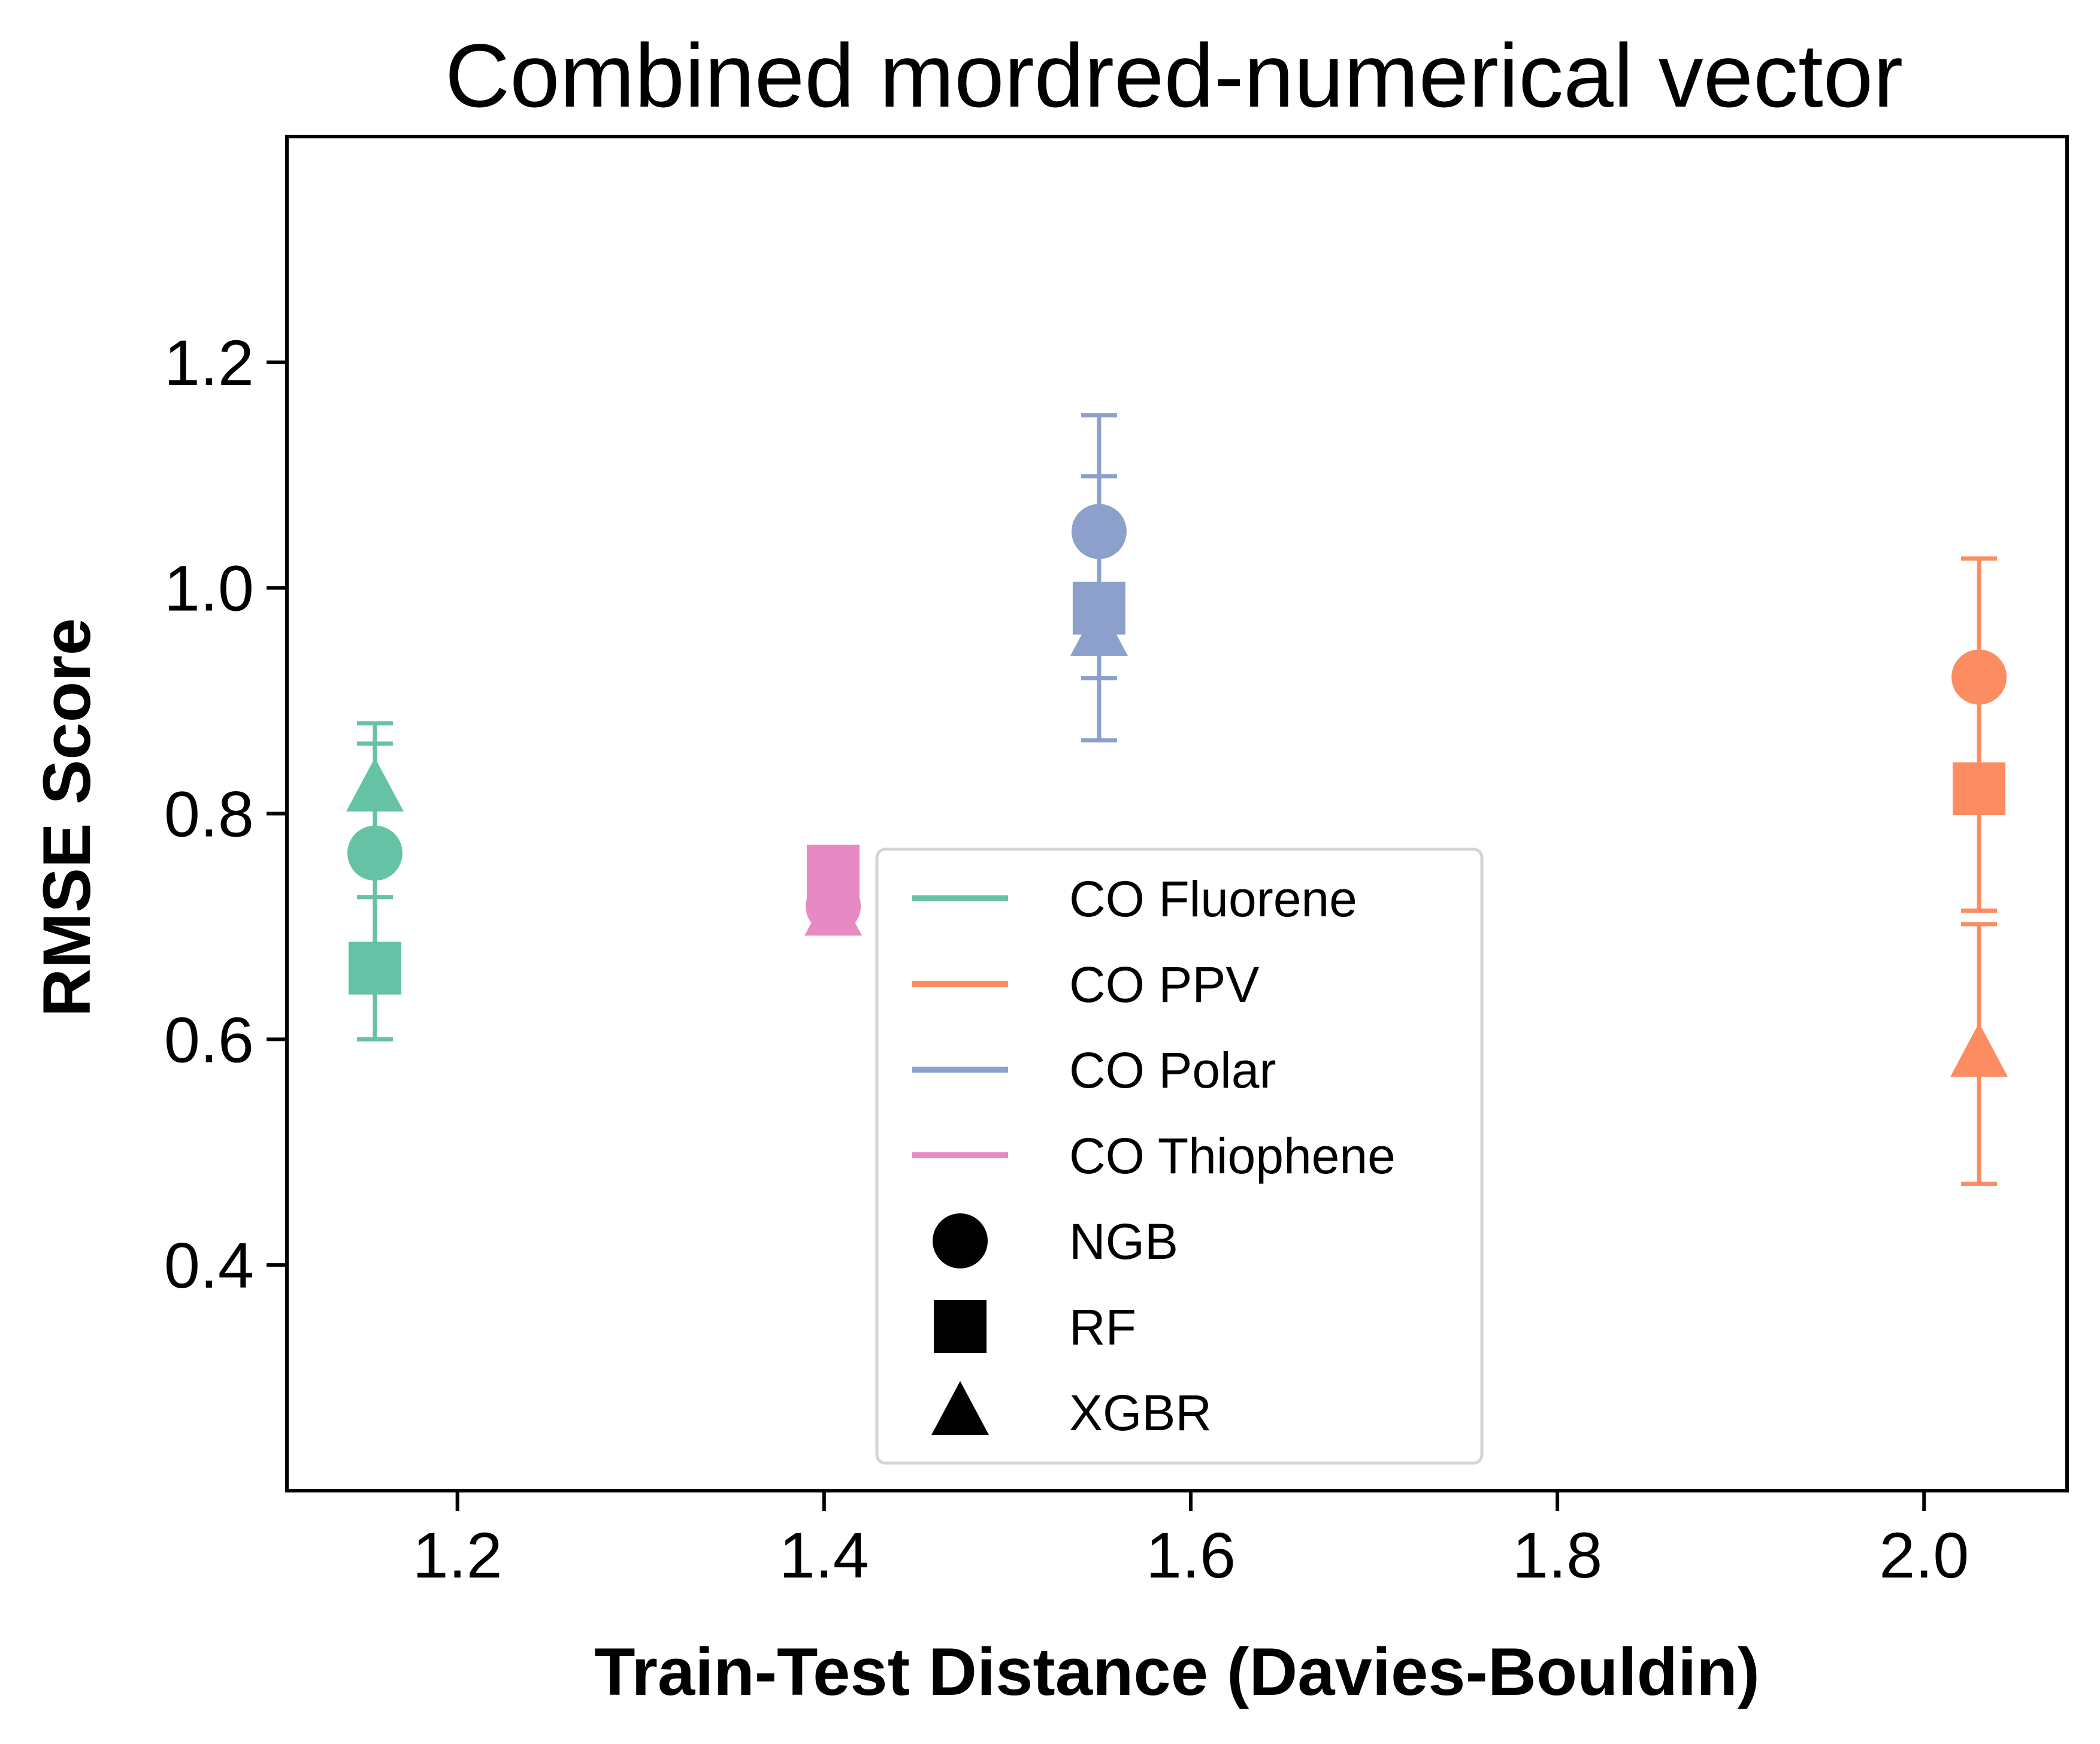  I want to click on y-tick-label: 1.0, so click(209, 588).